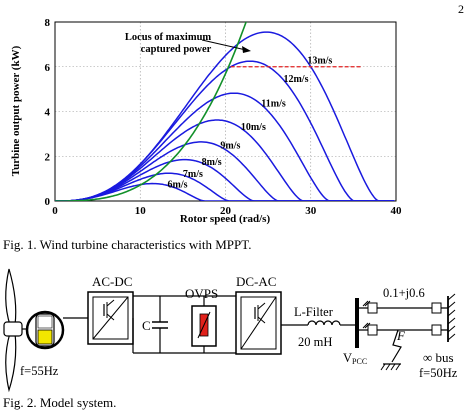 The height and width of the screenshot is (412, 474). What do you see at coordinates (168, 37) in the screenshot?
I see `locus-label-line1: Locus of maximum` at bounding box center [168, 37].